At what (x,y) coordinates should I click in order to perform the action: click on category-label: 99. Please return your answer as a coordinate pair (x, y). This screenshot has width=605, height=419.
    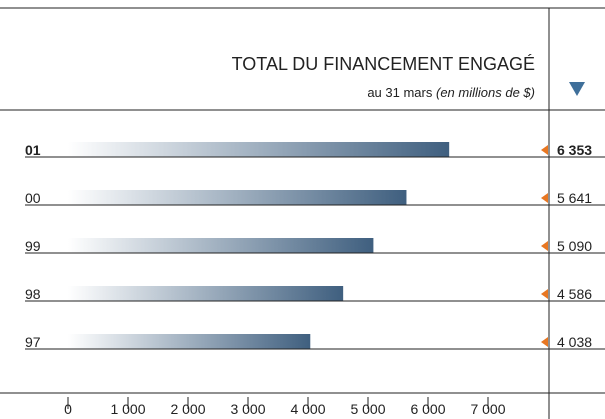
    Looking at the image, I should click on (33, 246).